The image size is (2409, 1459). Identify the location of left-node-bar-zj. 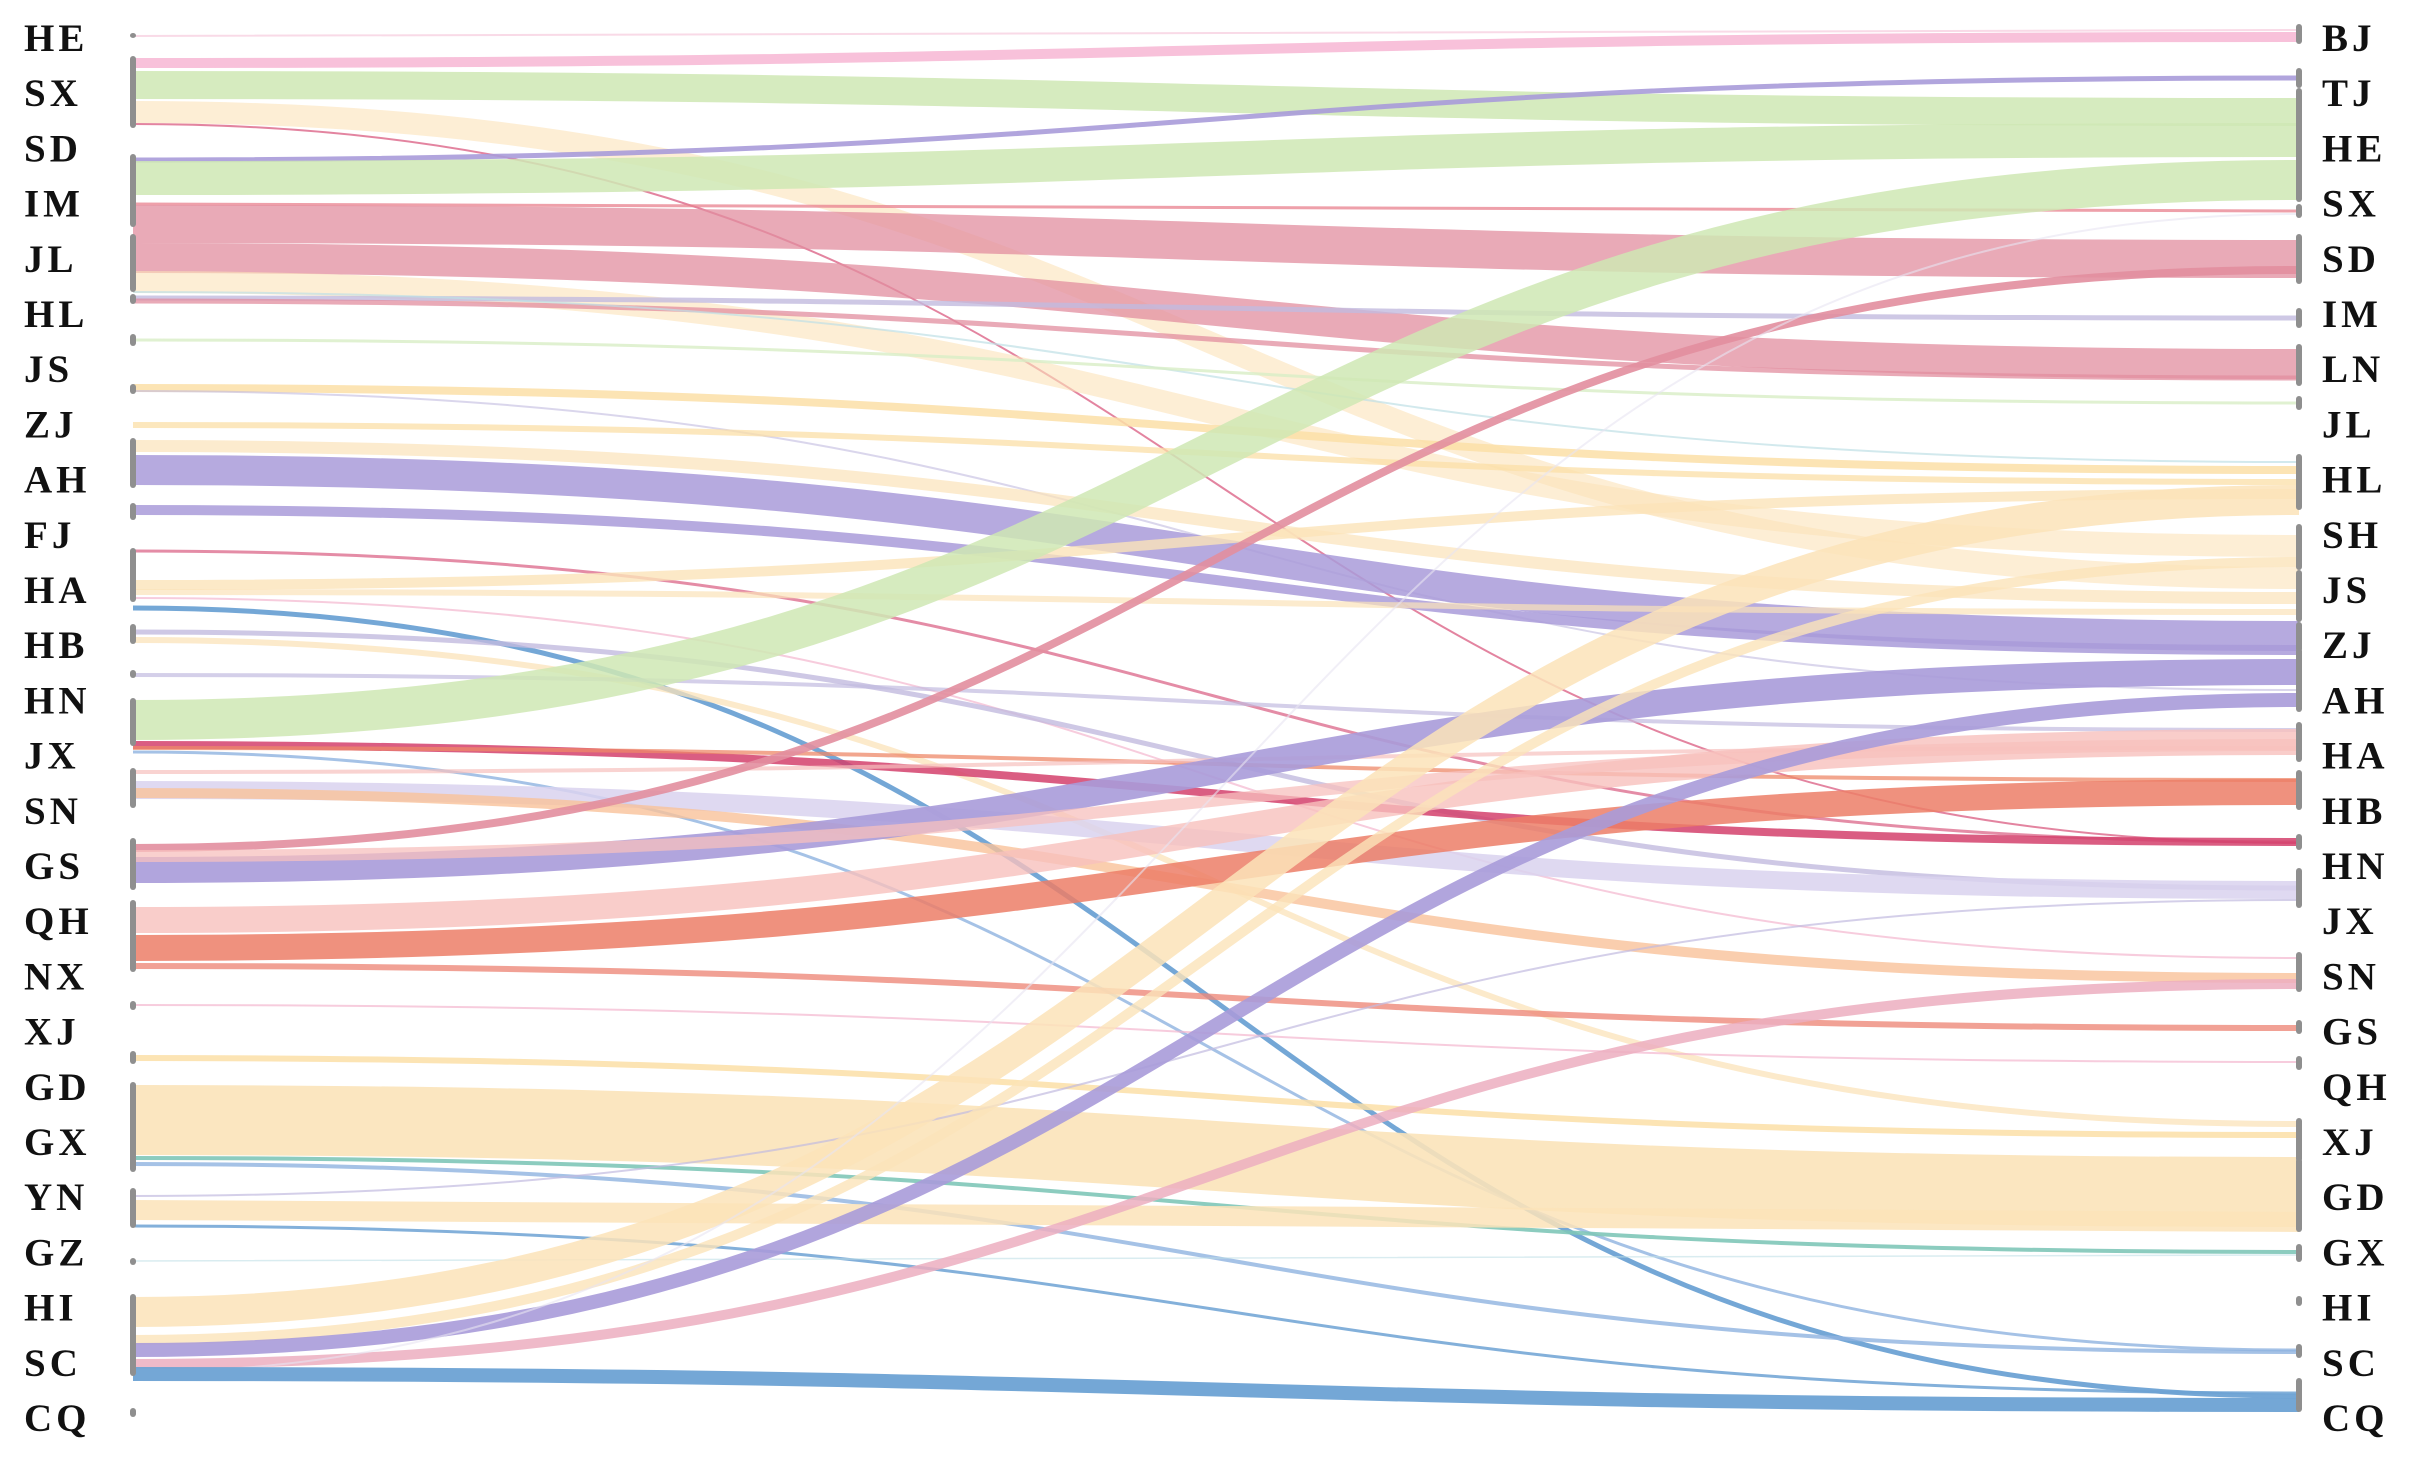
(133, 389).